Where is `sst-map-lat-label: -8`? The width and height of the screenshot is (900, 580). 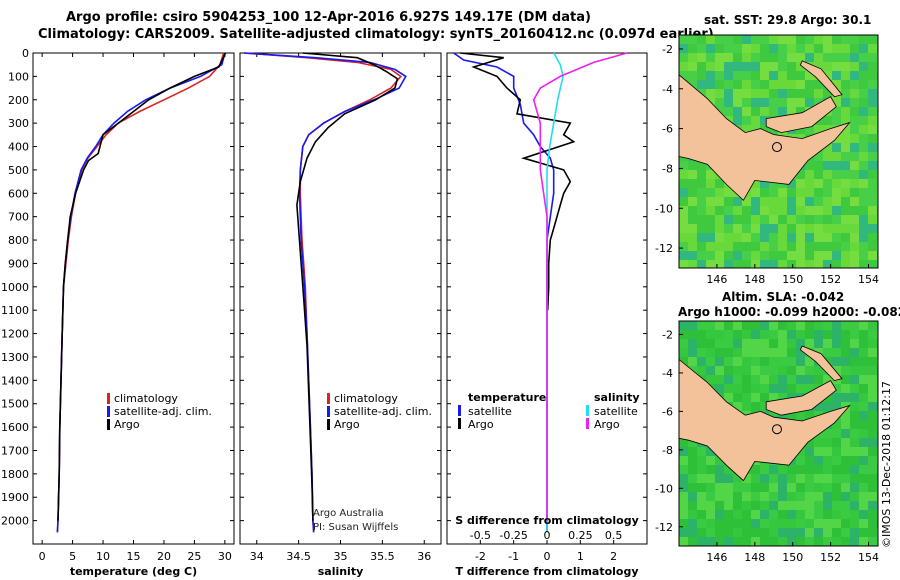 sst-map-lat-label: -8 is located at coordinates (667, 168).